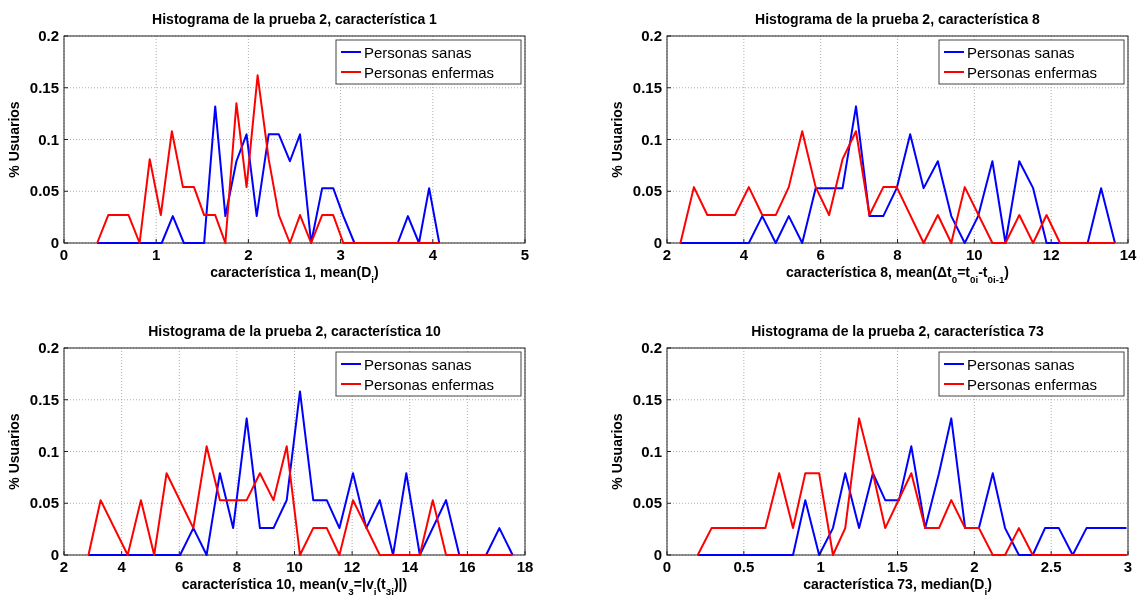 This screenshot has width=1139, height=598. What do you see at coordinates (294, 331) in the screenshot?
I see `chart-title: Histograma de la prueba 2, característica 10` at bounding box center [294, 331].